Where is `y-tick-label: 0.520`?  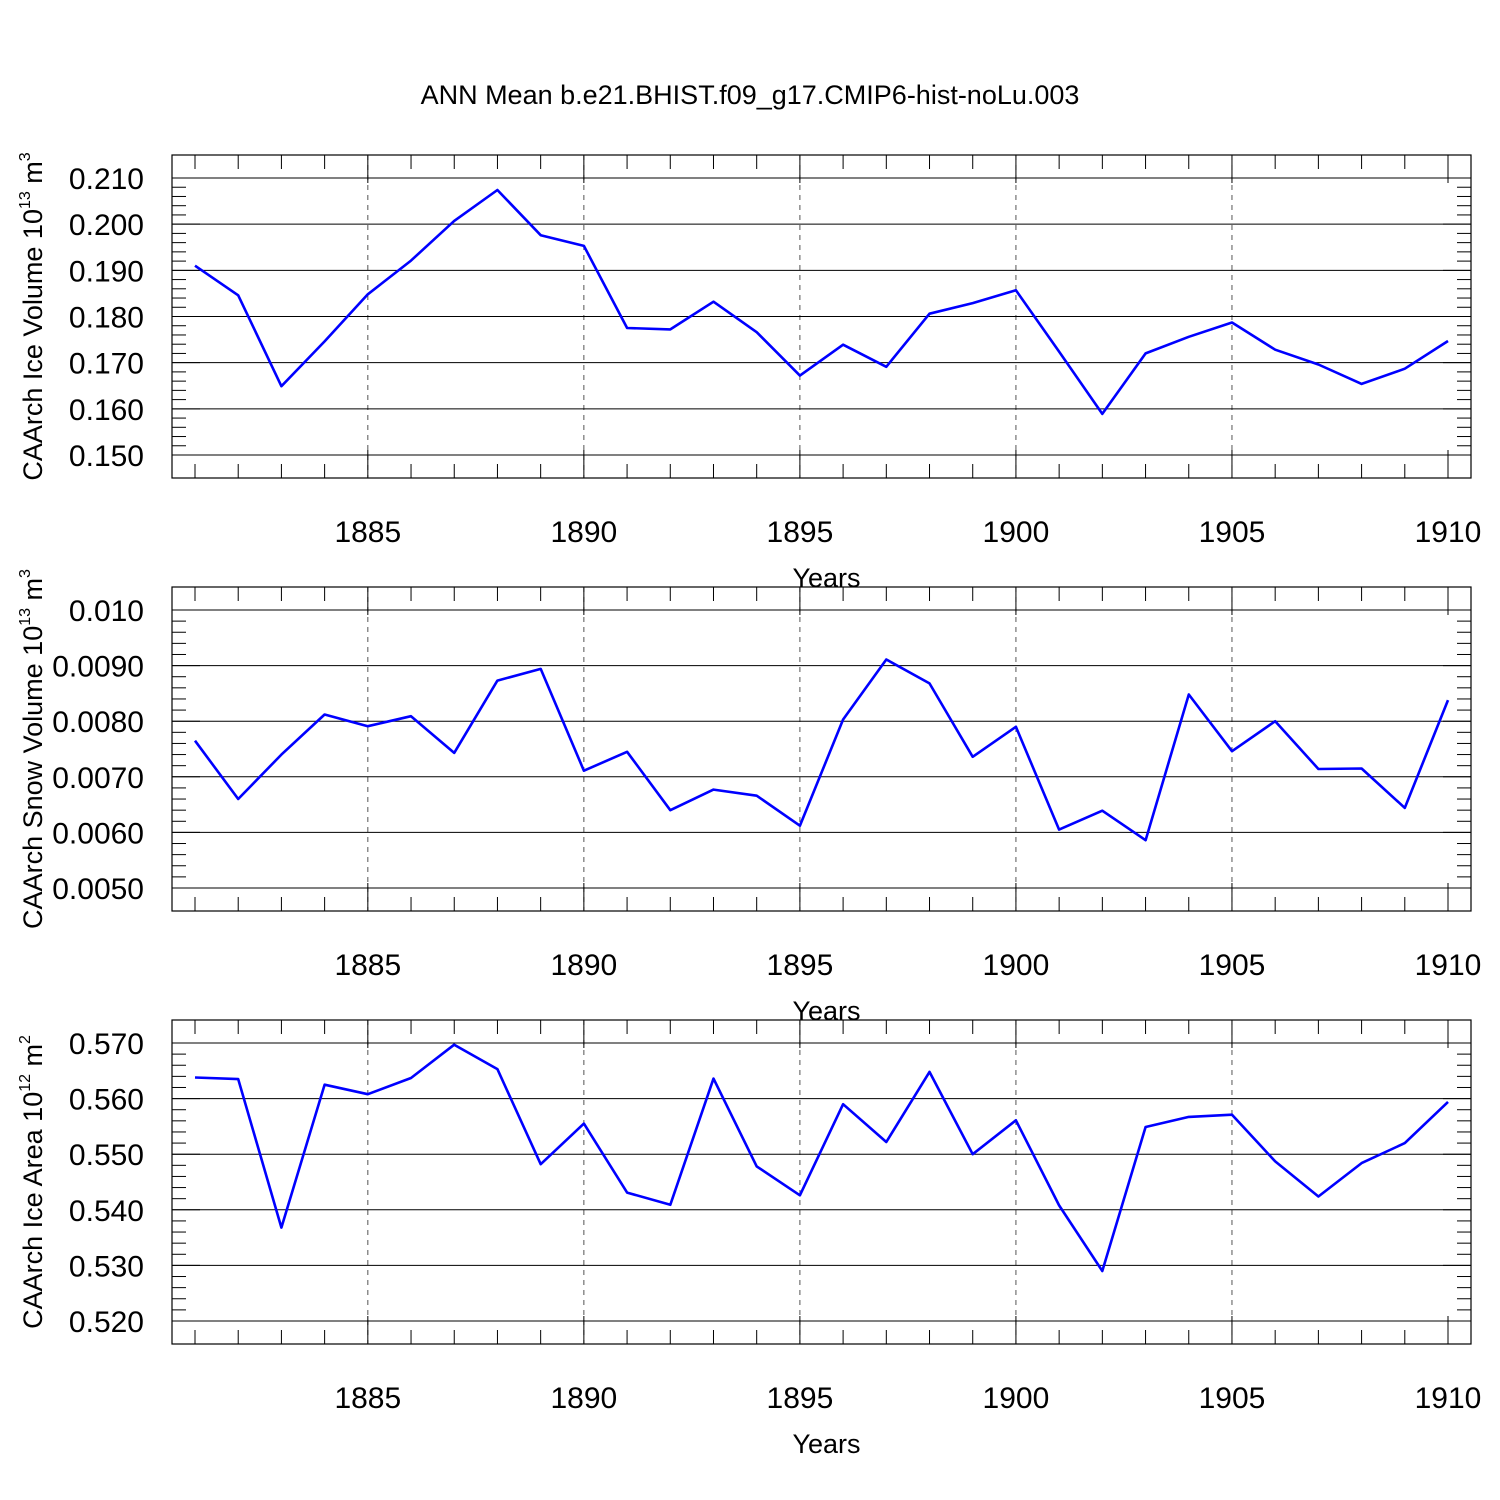 y-tick-label: 0.520 is located at coordinates (106, 1322).